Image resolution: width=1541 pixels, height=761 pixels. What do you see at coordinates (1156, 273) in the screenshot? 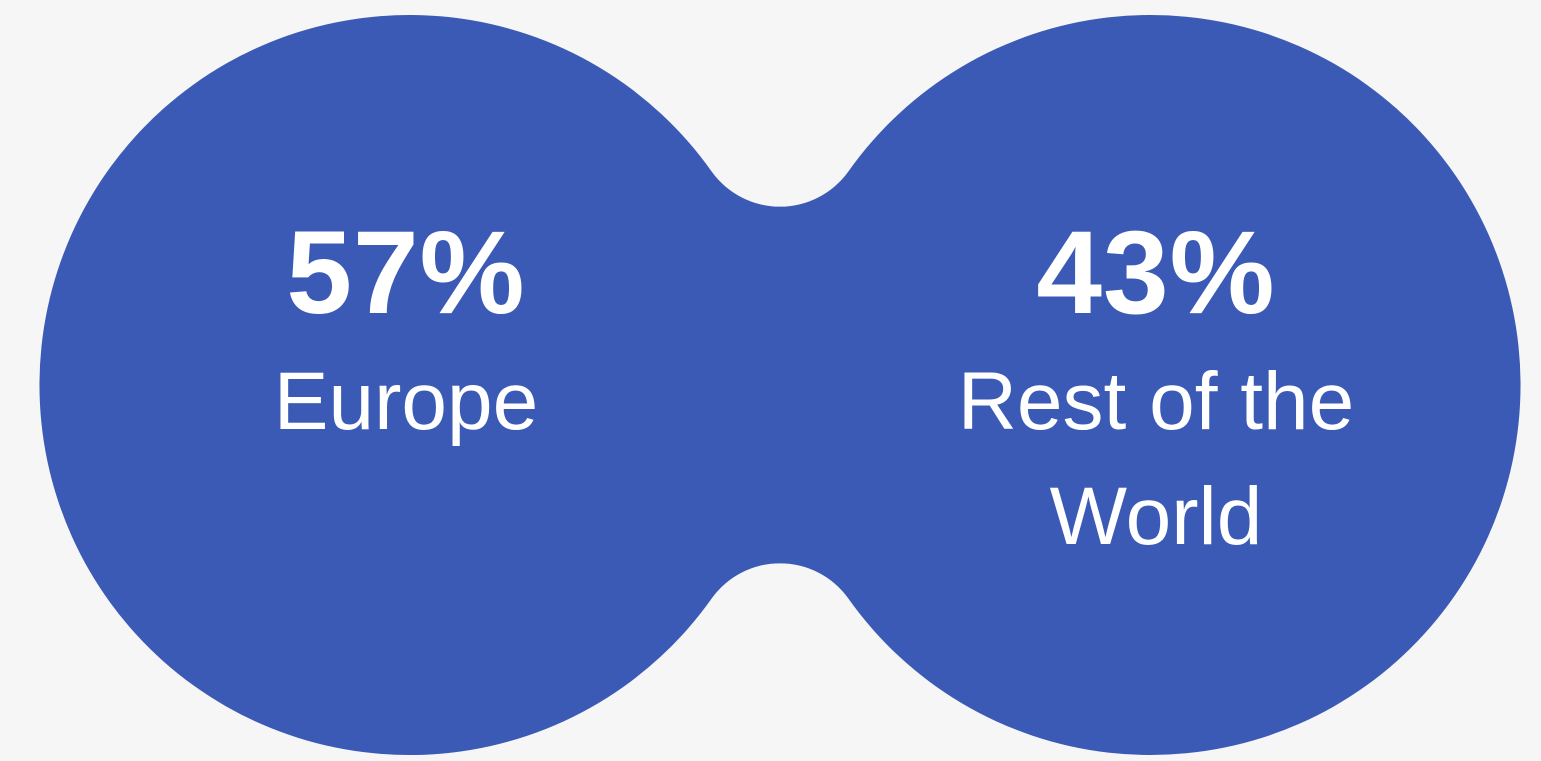
I see `stat-value: 43%` at bounding box center [1156, 273].